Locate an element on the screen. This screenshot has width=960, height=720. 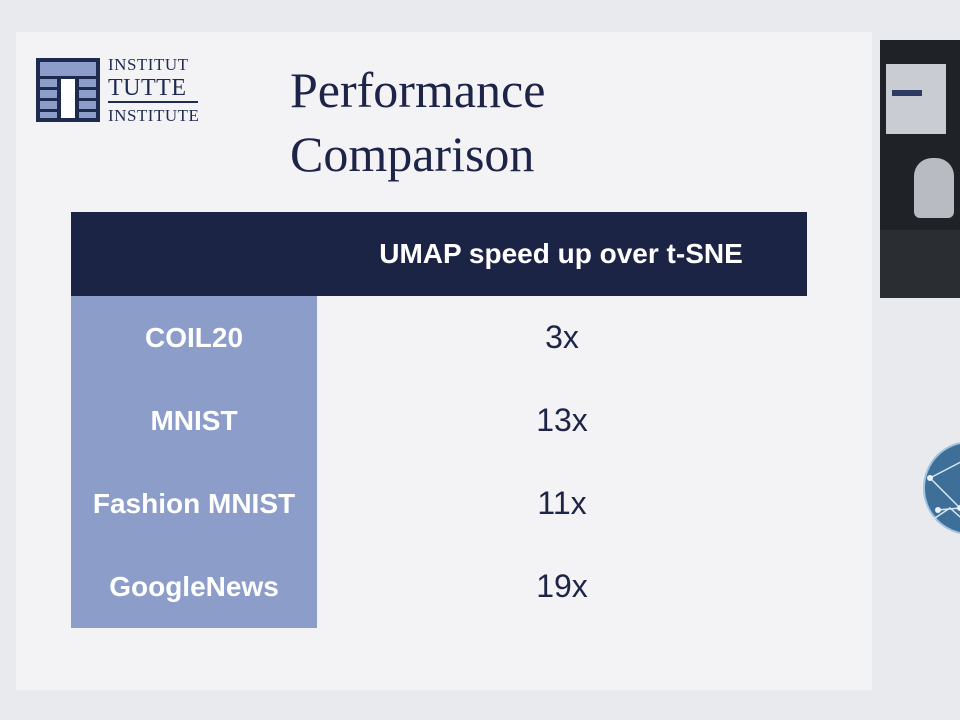
logo-wordmark: INSTITUT TUTTE INSTITUTE is located at coordinates (158, 89).